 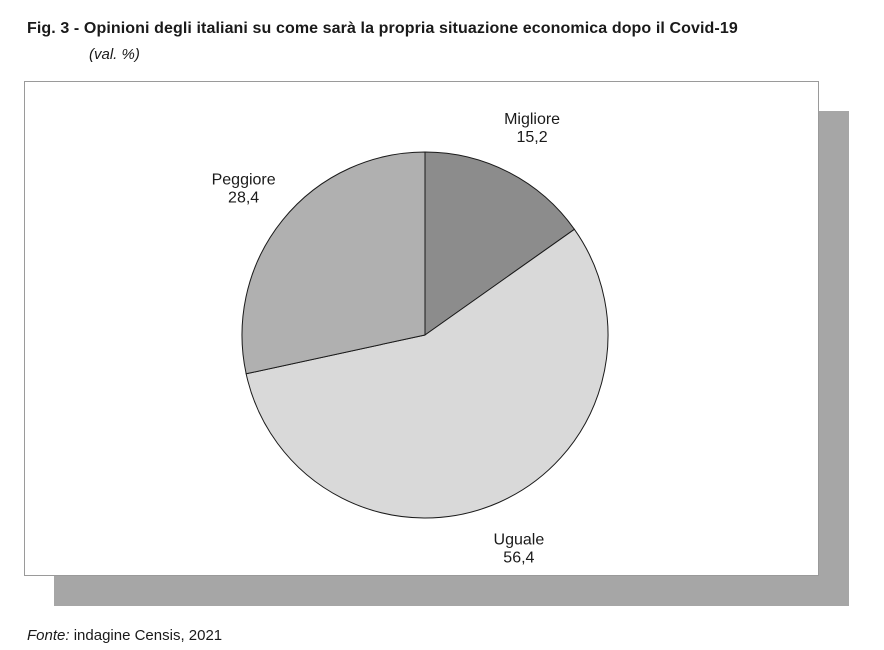 I want to click on pie-label-migliore: Migliore 15,2, so click(x=532, y=128).